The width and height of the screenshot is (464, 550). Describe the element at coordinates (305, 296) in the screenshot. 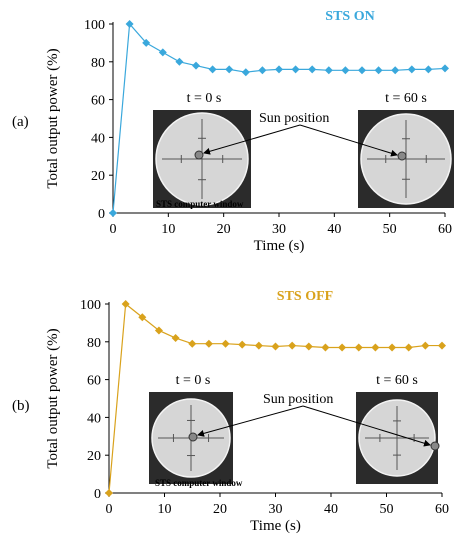

I see `chart-title: STS OFF` at that location.